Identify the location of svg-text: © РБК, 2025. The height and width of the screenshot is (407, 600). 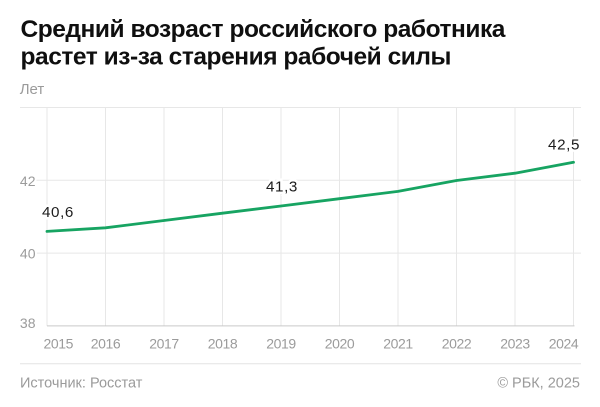
(538, 383).